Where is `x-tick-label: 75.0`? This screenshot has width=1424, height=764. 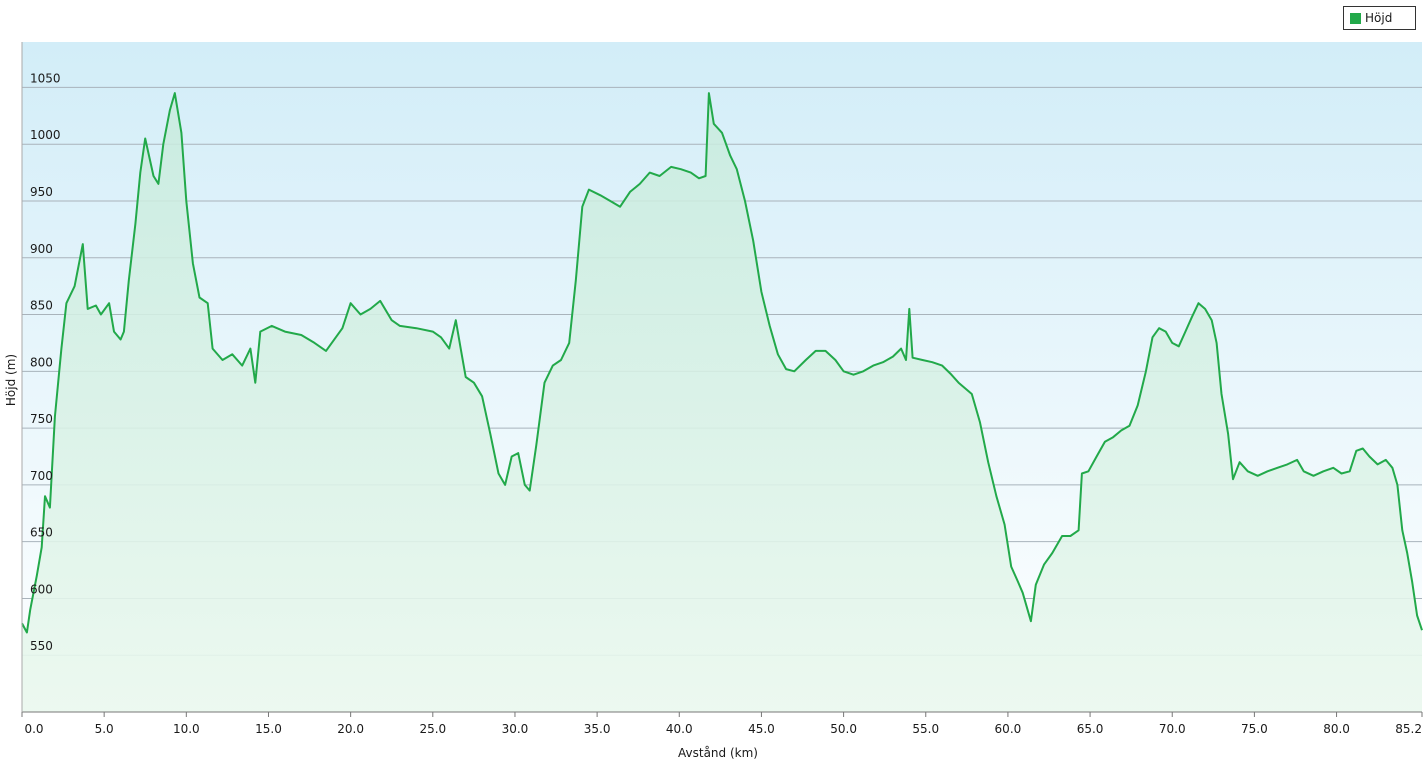 x-tick-label: 75.0 is located at coordinates (1254, 729).